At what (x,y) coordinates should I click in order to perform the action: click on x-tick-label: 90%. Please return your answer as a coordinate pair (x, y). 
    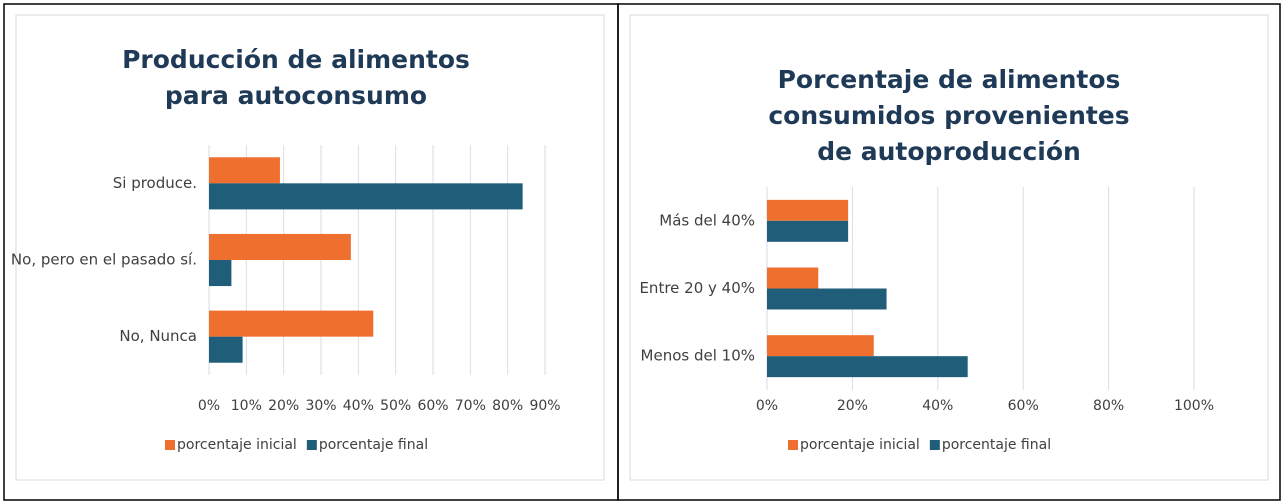
    Looking at the image, I should click on (544, 406).